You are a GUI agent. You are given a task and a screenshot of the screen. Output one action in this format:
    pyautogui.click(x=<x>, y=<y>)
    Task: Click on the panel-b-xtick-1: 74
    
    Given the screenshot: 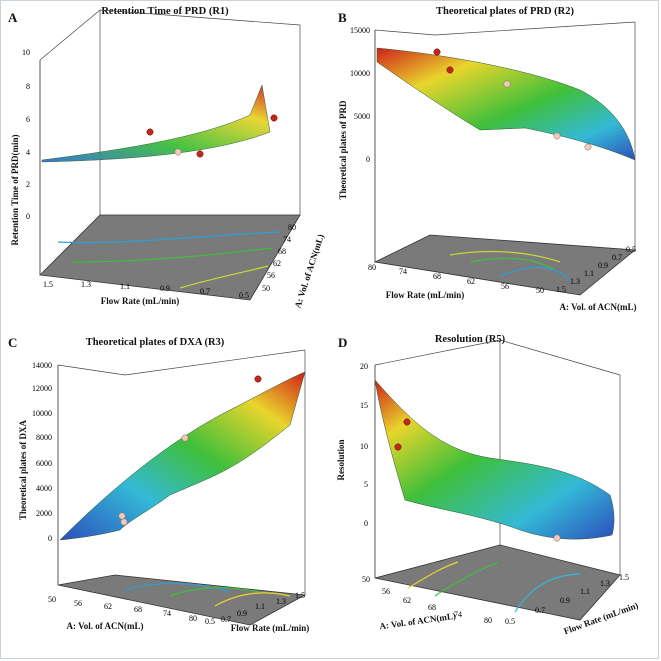 What is the action you would take?
    pyautogui.click(x=403, y=271)
    